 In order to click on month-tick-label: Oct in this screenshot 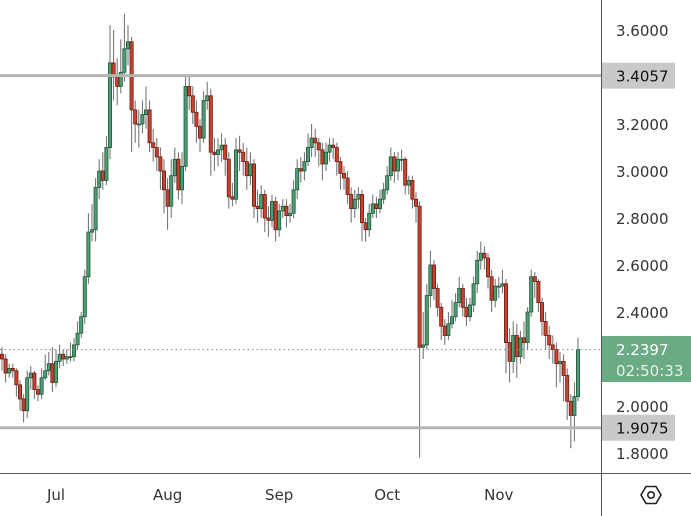, I will do `click(387, 495)`.